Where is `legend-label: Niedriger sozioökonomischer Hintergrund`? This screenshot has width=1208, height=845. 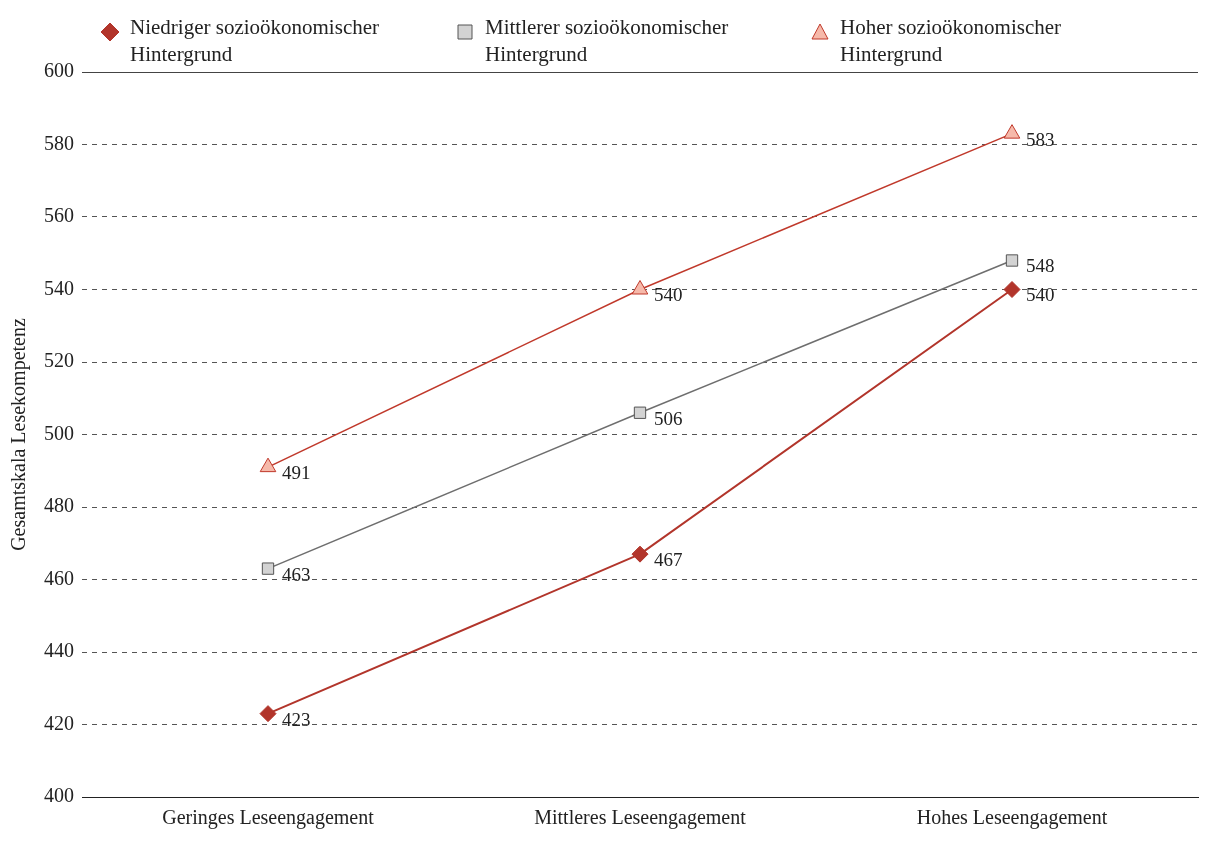
legend-label: Niedriger sozioökonomischer Hintergrund is located at coordinates (255, 41).